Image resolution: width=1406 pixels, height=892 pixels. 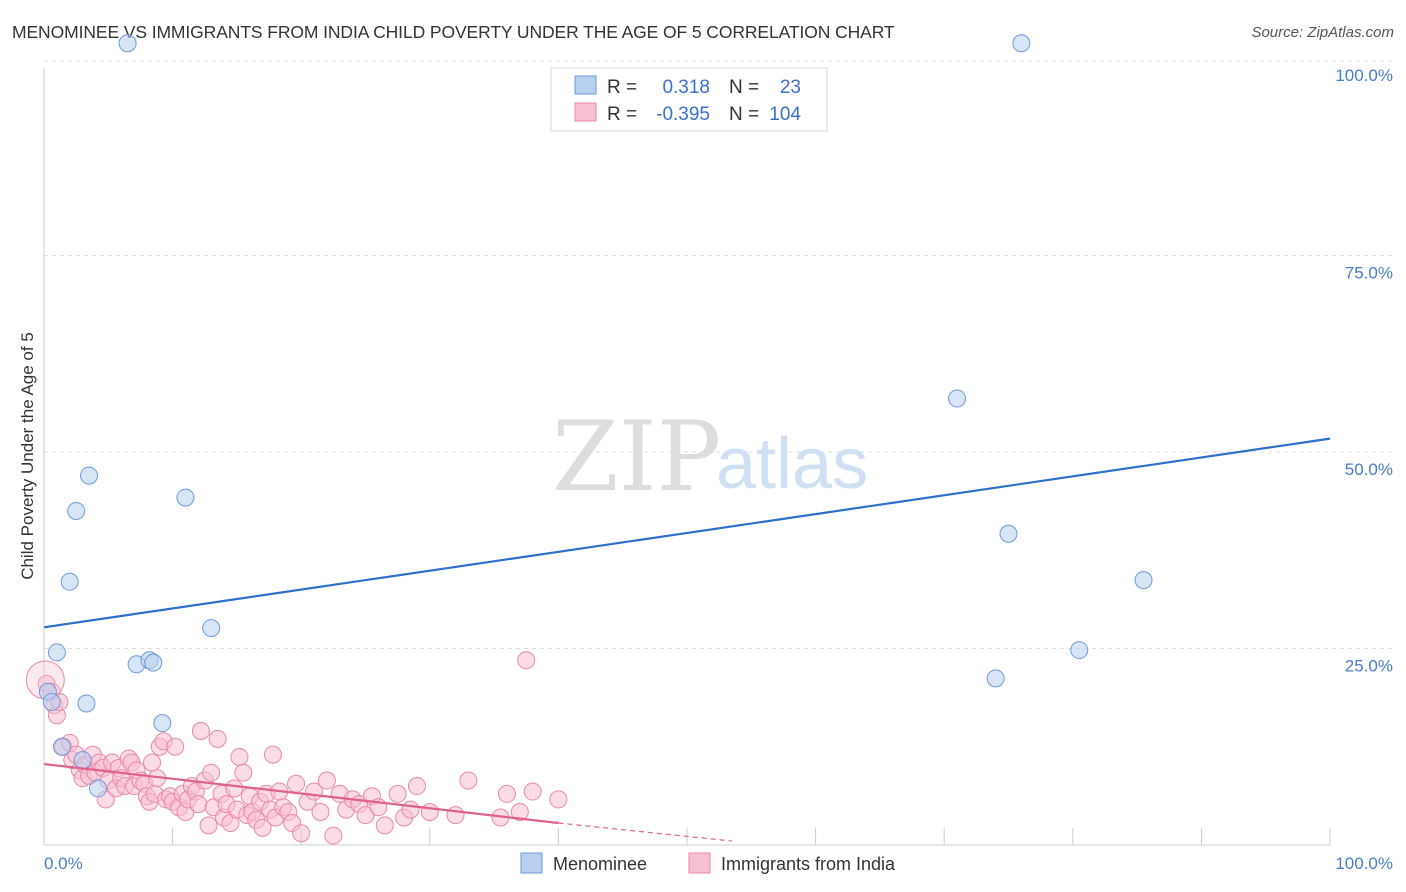 I want to click on y-tick-label-25: 25.0%, so click(x=1369, y=666).